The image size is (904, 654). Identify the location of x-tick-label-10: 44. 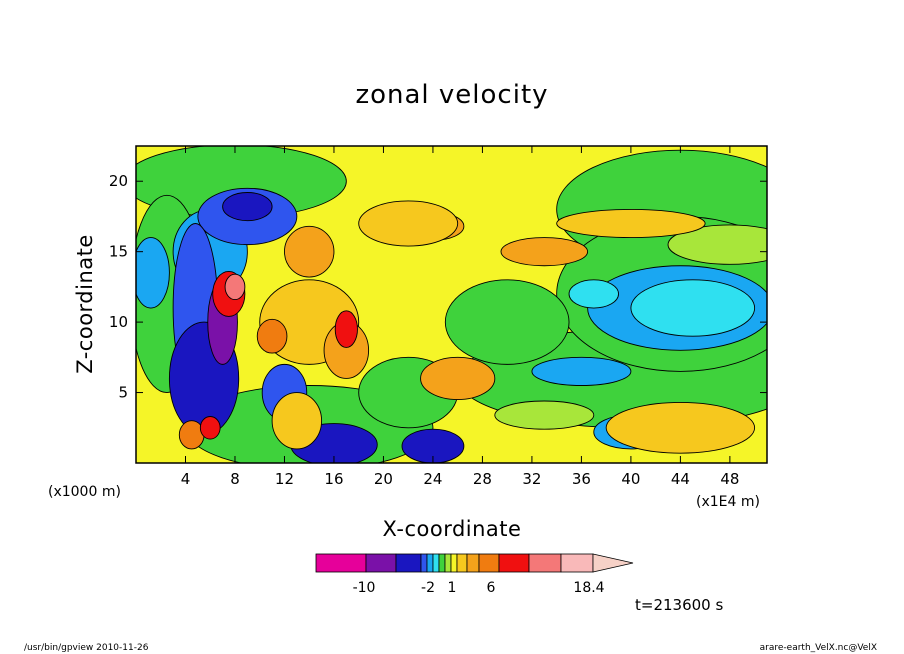
(680, 479).